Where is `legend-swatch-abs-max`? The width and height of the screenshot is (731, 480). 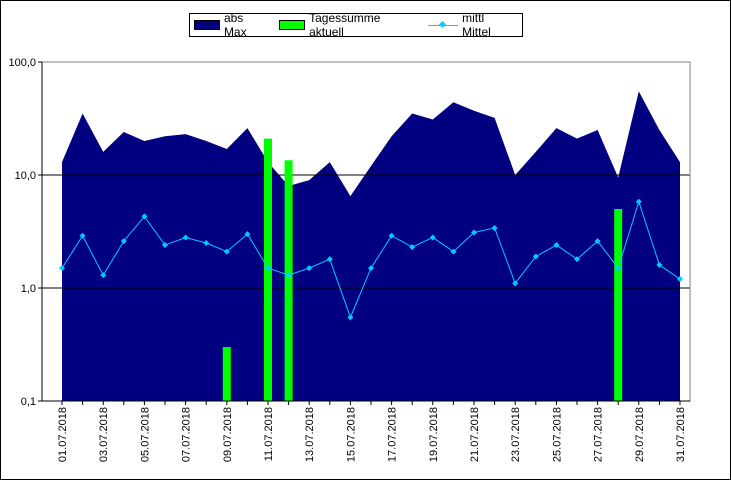 legend-swatch-abs-max is located at coordinates (207, 25).